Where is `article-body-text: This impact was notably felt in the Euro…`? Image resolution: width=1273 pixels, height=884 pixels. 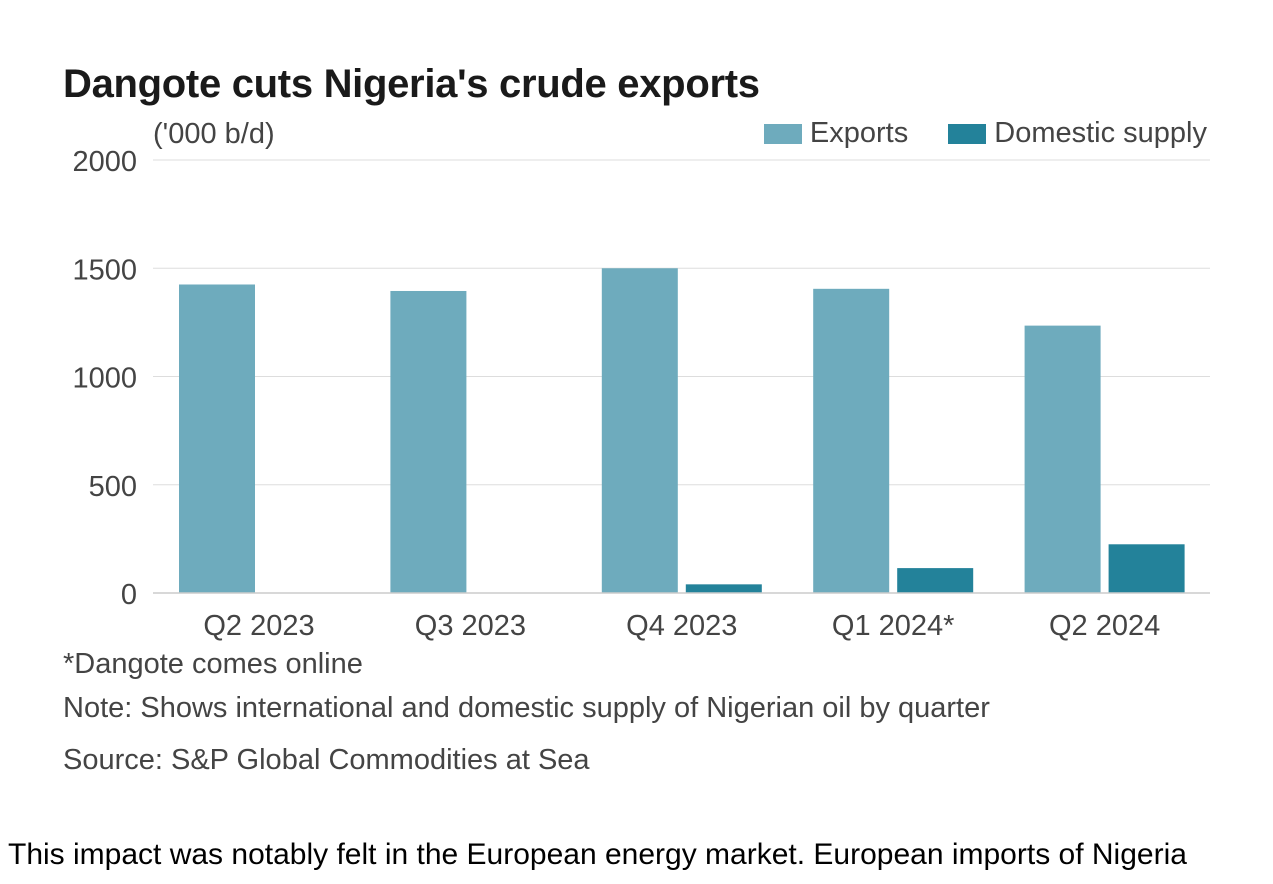 article-body-text: This impact was notably felt in the Euro… is located at coordinates (597, 854).